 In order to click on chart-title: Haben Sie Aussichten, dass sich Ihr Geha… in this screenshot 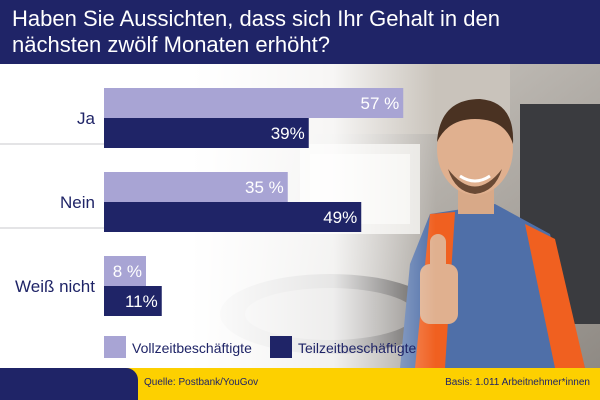, I will do `click(256, 31)`.